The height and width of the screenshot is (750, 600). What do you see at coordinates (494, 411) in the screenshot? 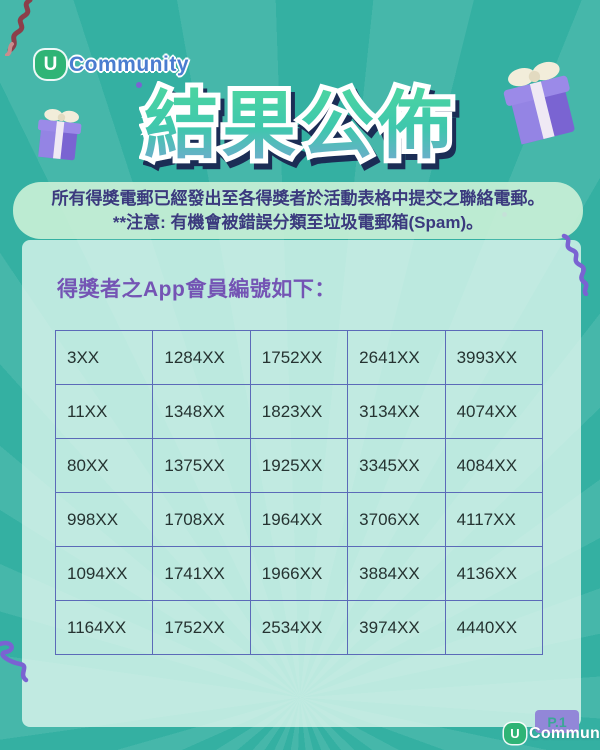
I see `member-id: 4074XX` at bounding box center [494, 411].